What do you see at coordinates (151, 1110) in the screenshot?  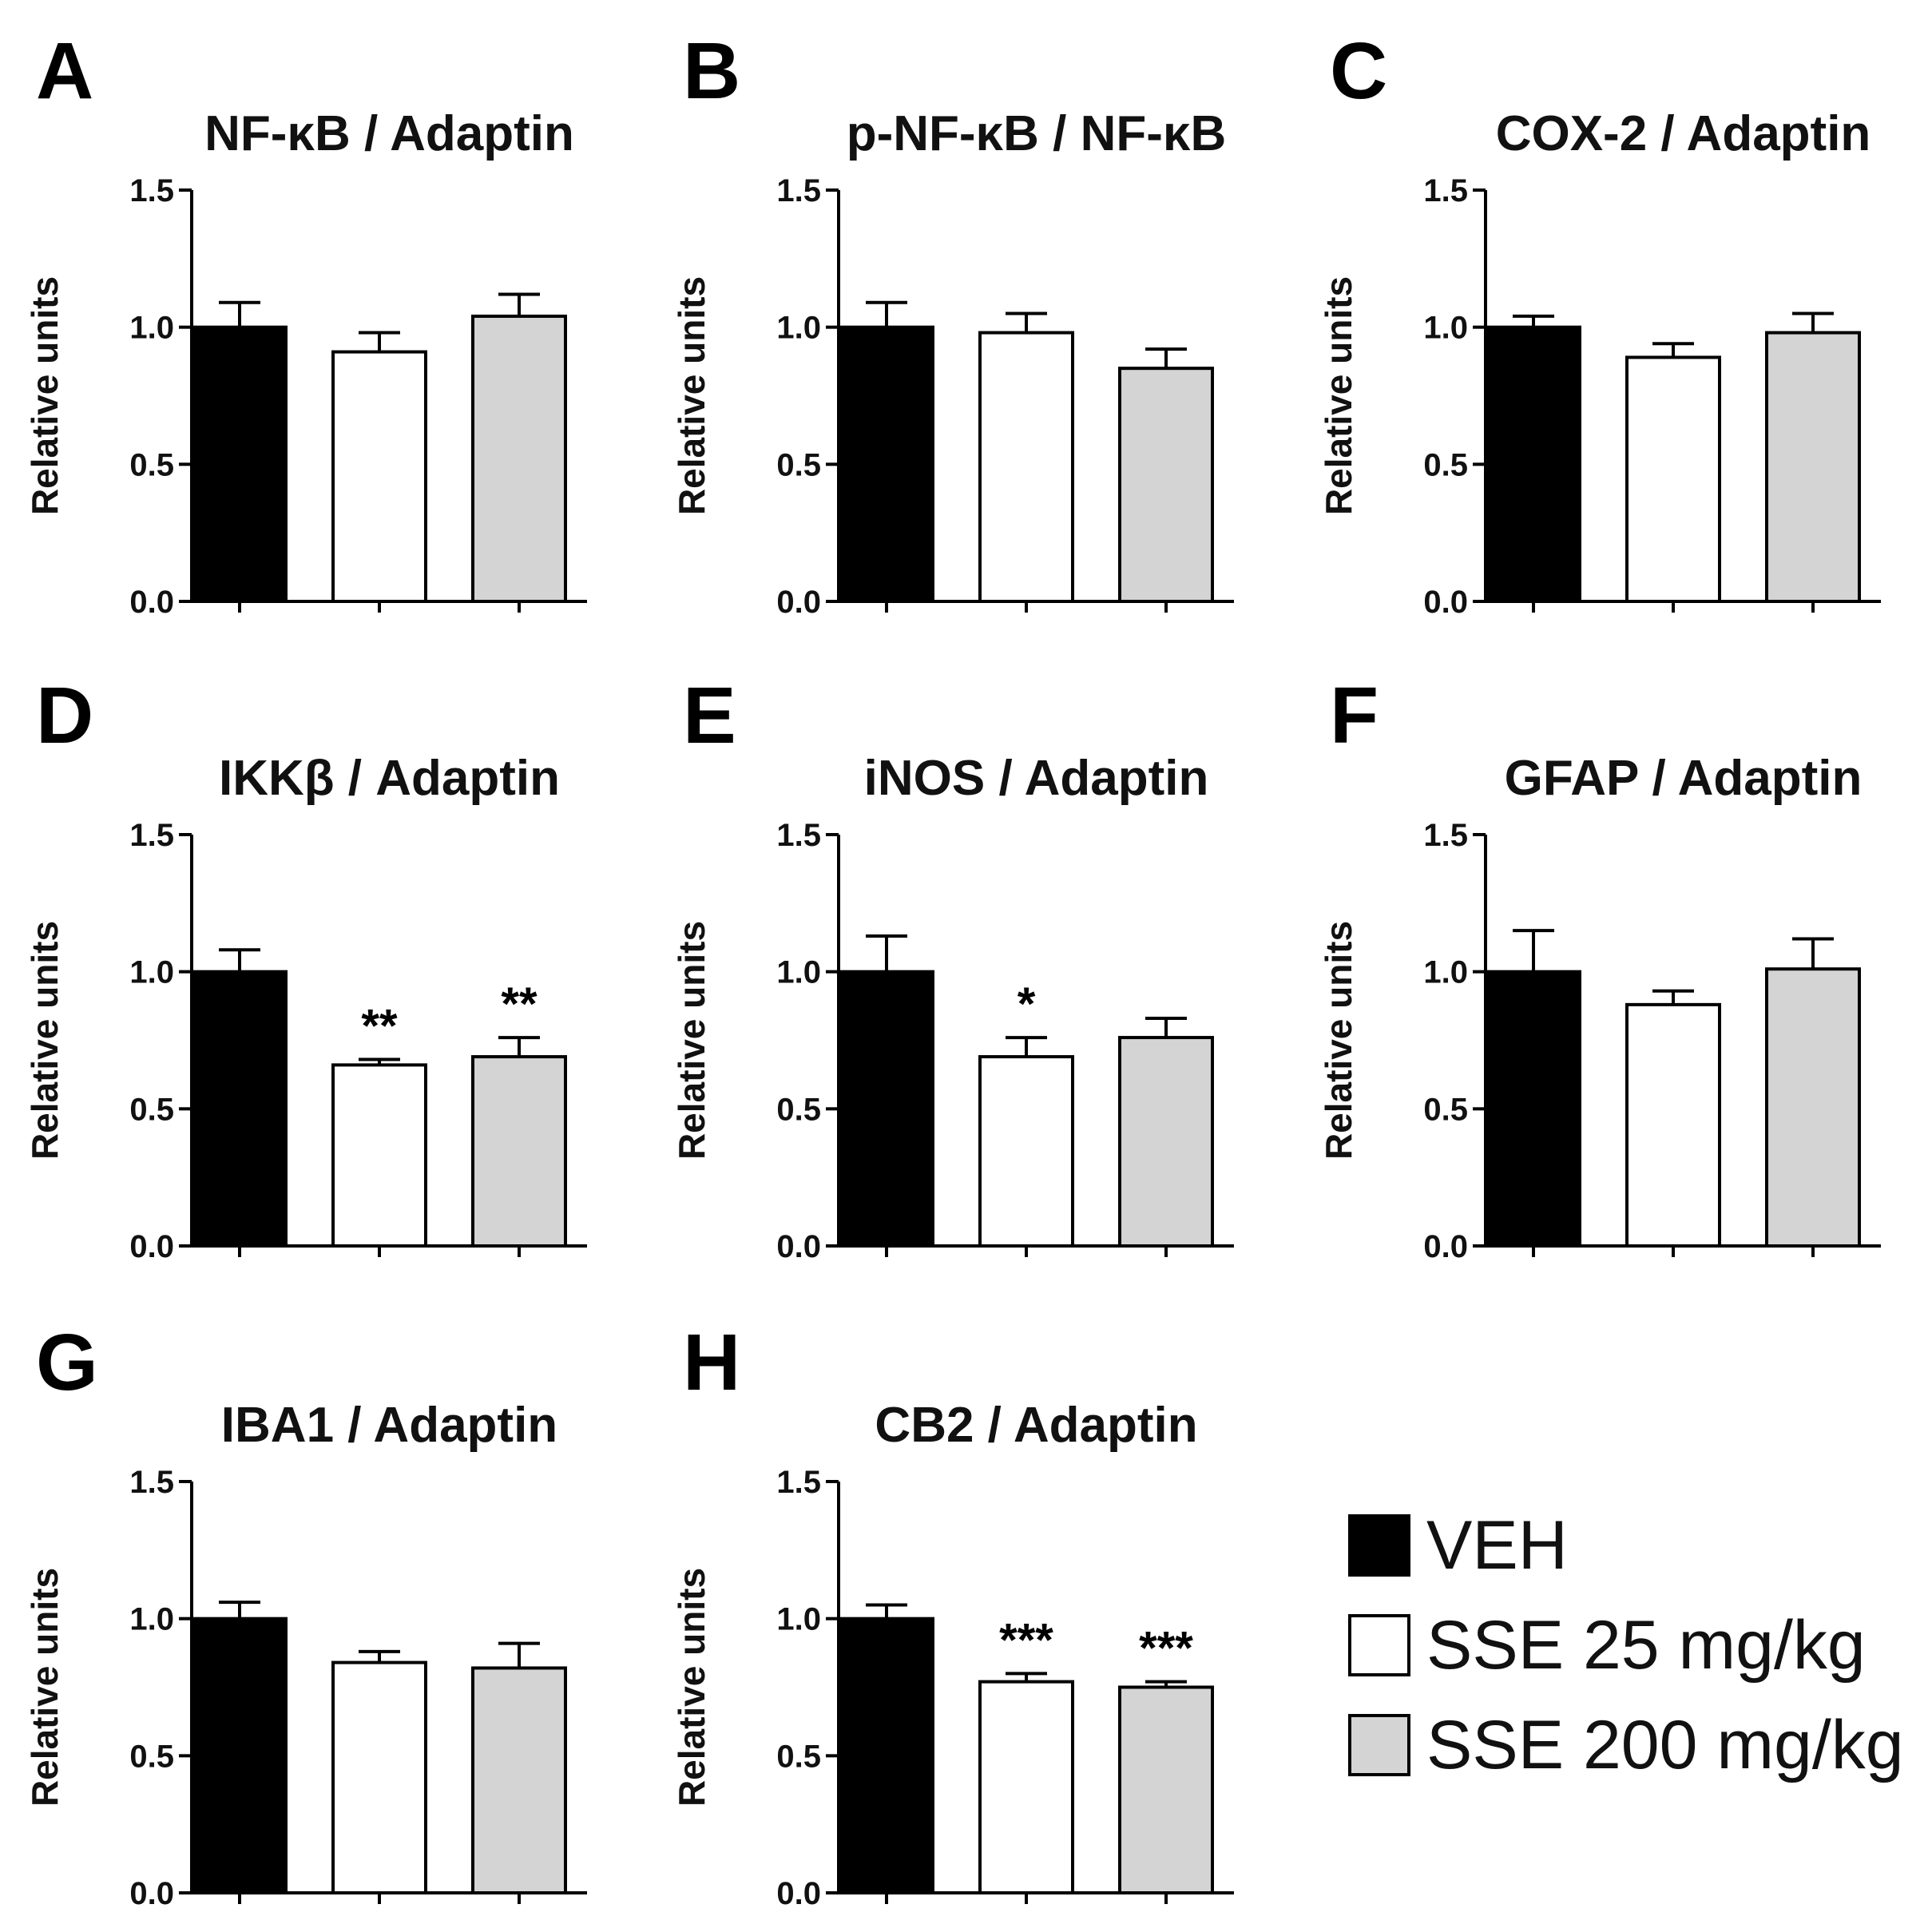 I see `y-tick-label-d: 0.5` at bounding box center [151, 1110].